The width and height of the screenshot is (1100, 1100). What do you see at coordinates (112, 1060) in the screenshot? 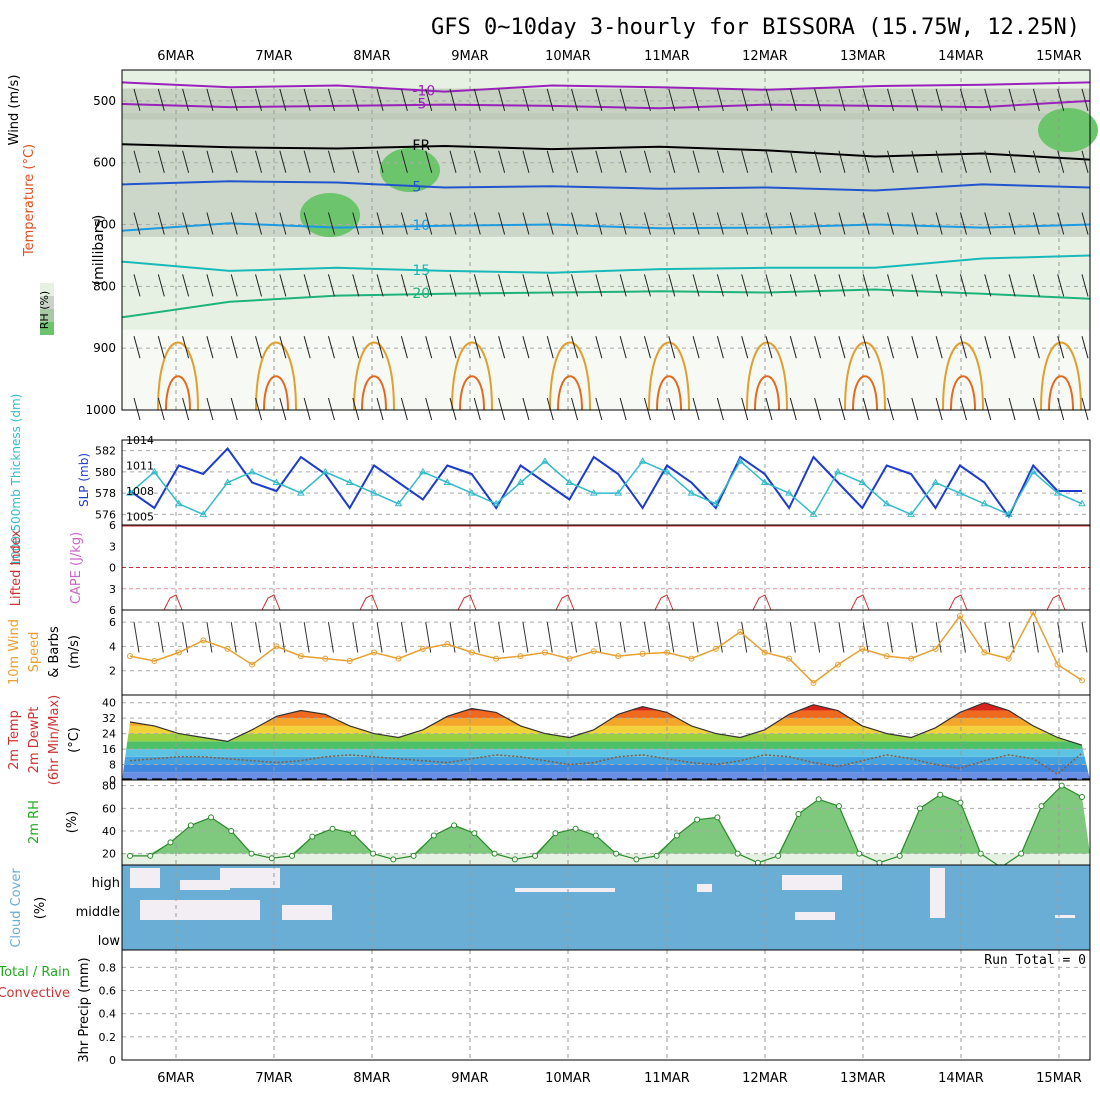
I see `precip-tick-label: 0` at bounding box center [112, 1060].